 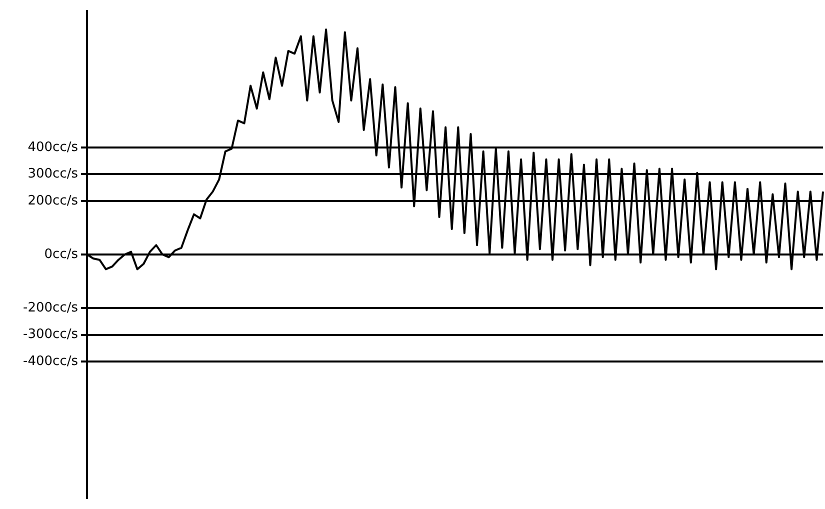 I want to click on y-tick-label: 400cc/s, so click(x=53, y=147).